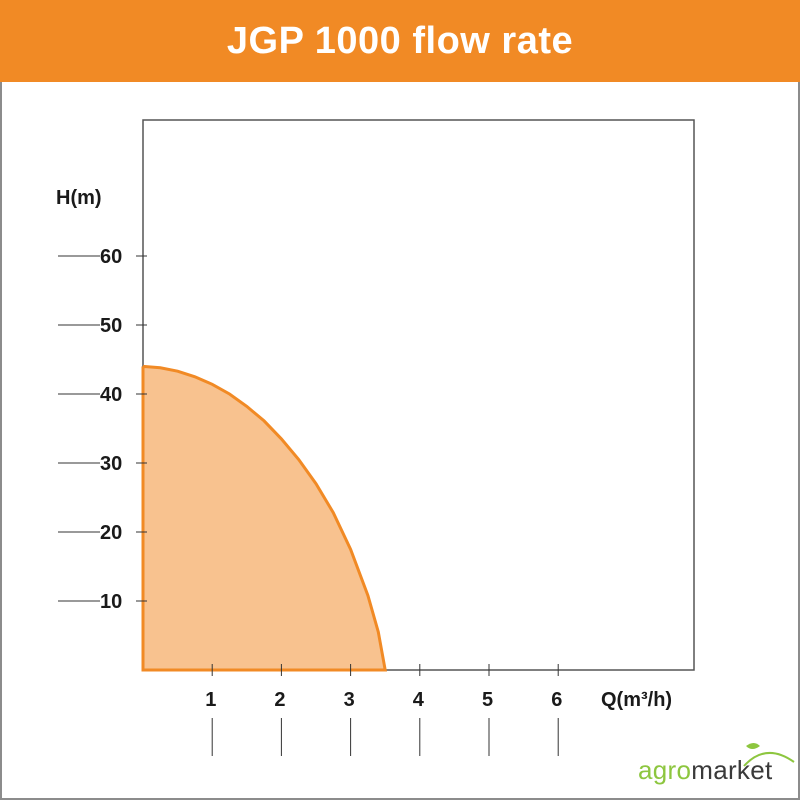 This screenshot has height=800, width=800. Describe the element at coordinates (111, 602) in the screenshot. I see `y-tick-label: 10` at that location.